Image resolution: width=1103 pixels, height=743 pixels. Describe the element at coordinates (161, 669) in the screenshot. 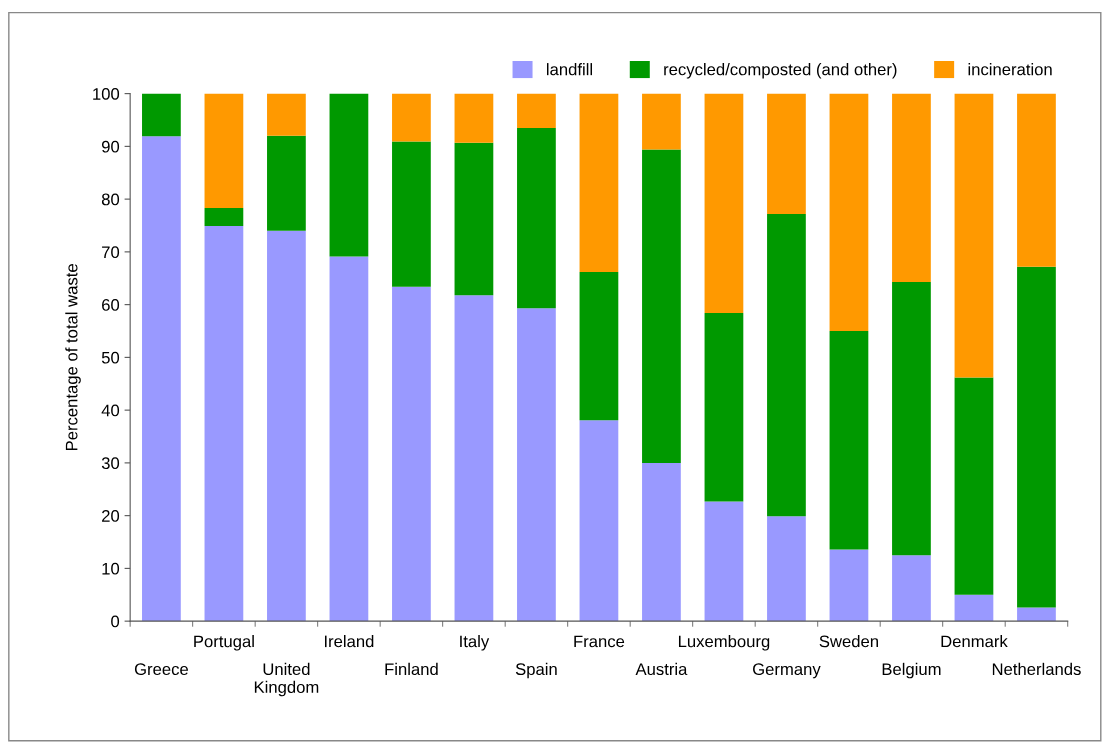

I see `x-tick-label: Greece` at that location.